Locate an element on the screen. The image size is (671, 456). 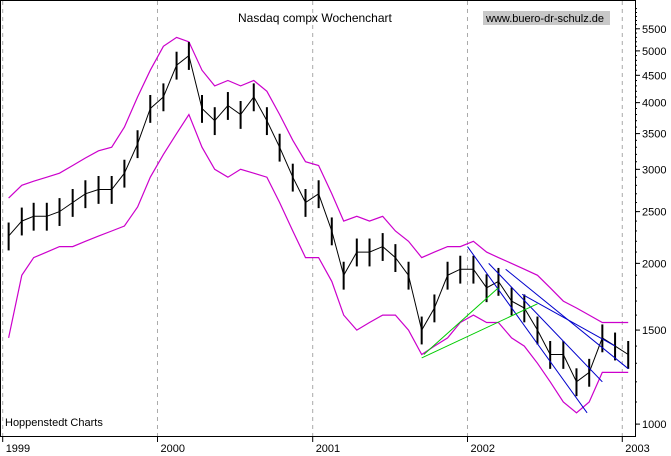
x-axis: 1999 2000 2001 2002 2003 is located at coordinates (326, 445).